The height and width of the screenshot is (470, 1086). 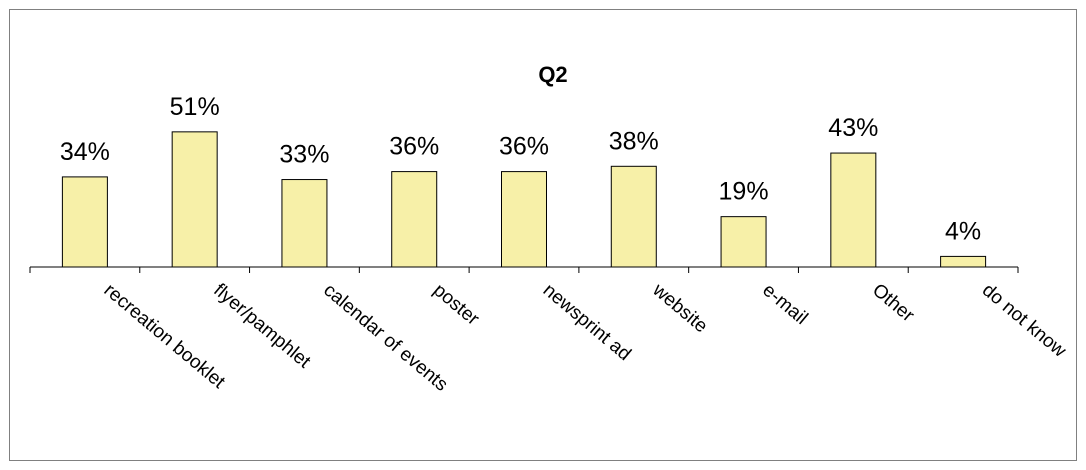 I want to click on x-tick-label: do not know, so click(x=1024, y=321).